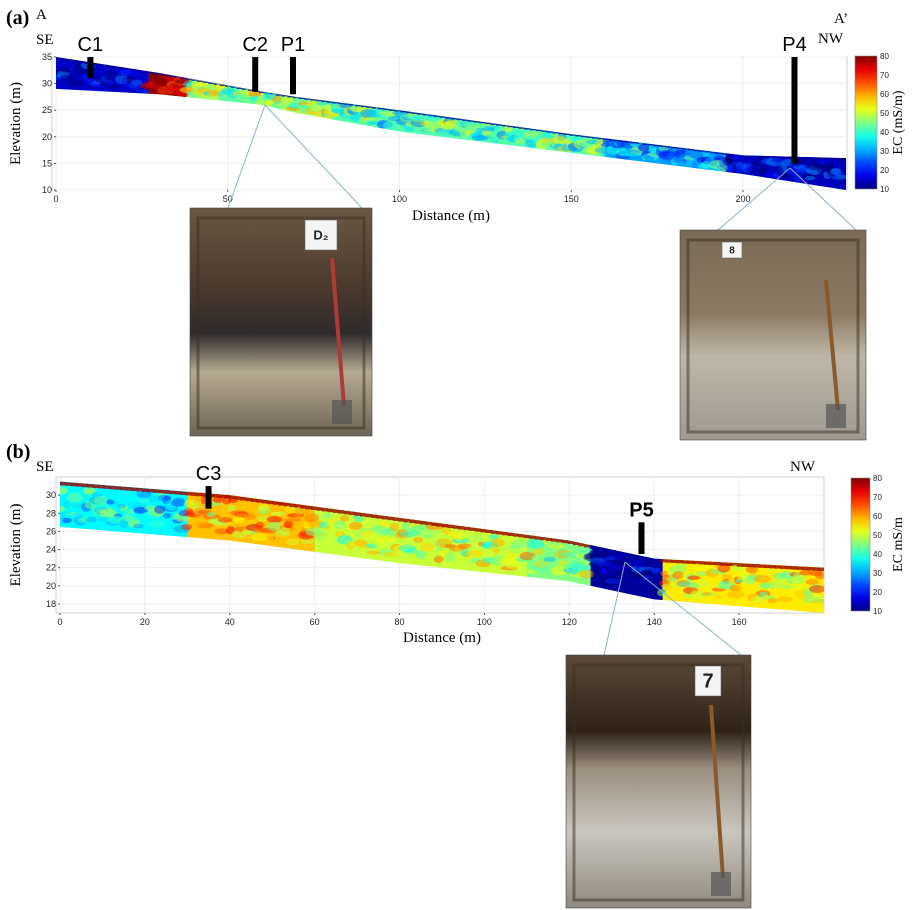 The width and height of the screenshot is (916, 910). I want to click on x-tick-label: 40, so click(230, 622).